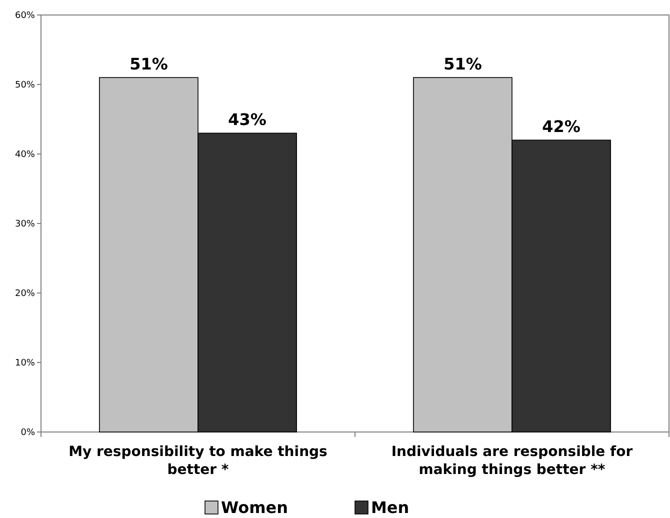 This screenshot has height=518, width=670. I want to click on data-label: 42%, so click(561, 126).